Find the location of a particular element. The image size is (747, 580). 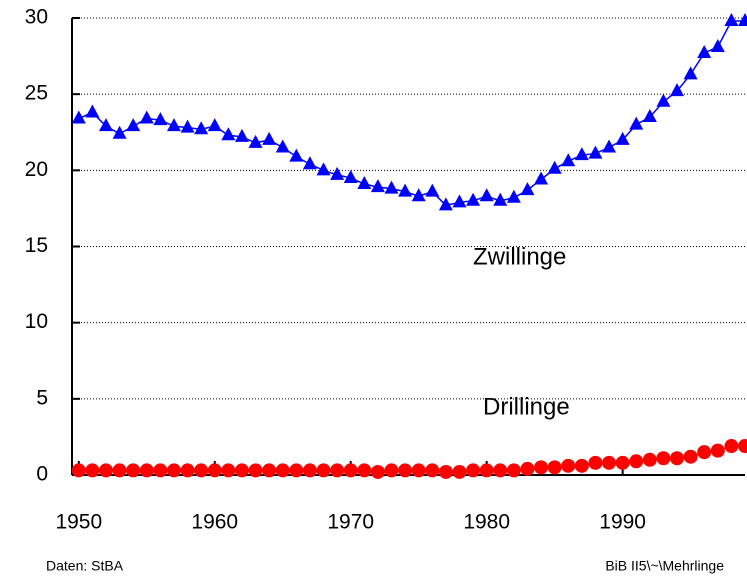

x-tick-label: 1960 is located at coordinates (214, 522).